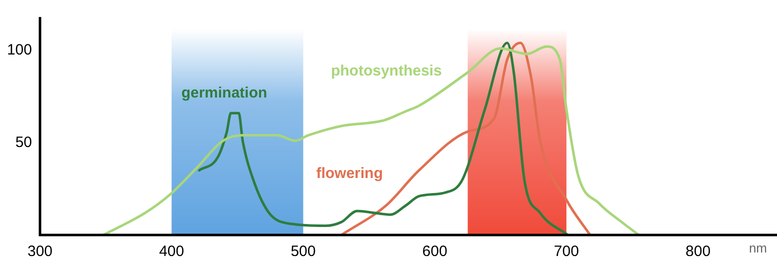 The height and width of the screenshot is (265, 777). I want to click on x-tick-label: 300, so click(40, 251).